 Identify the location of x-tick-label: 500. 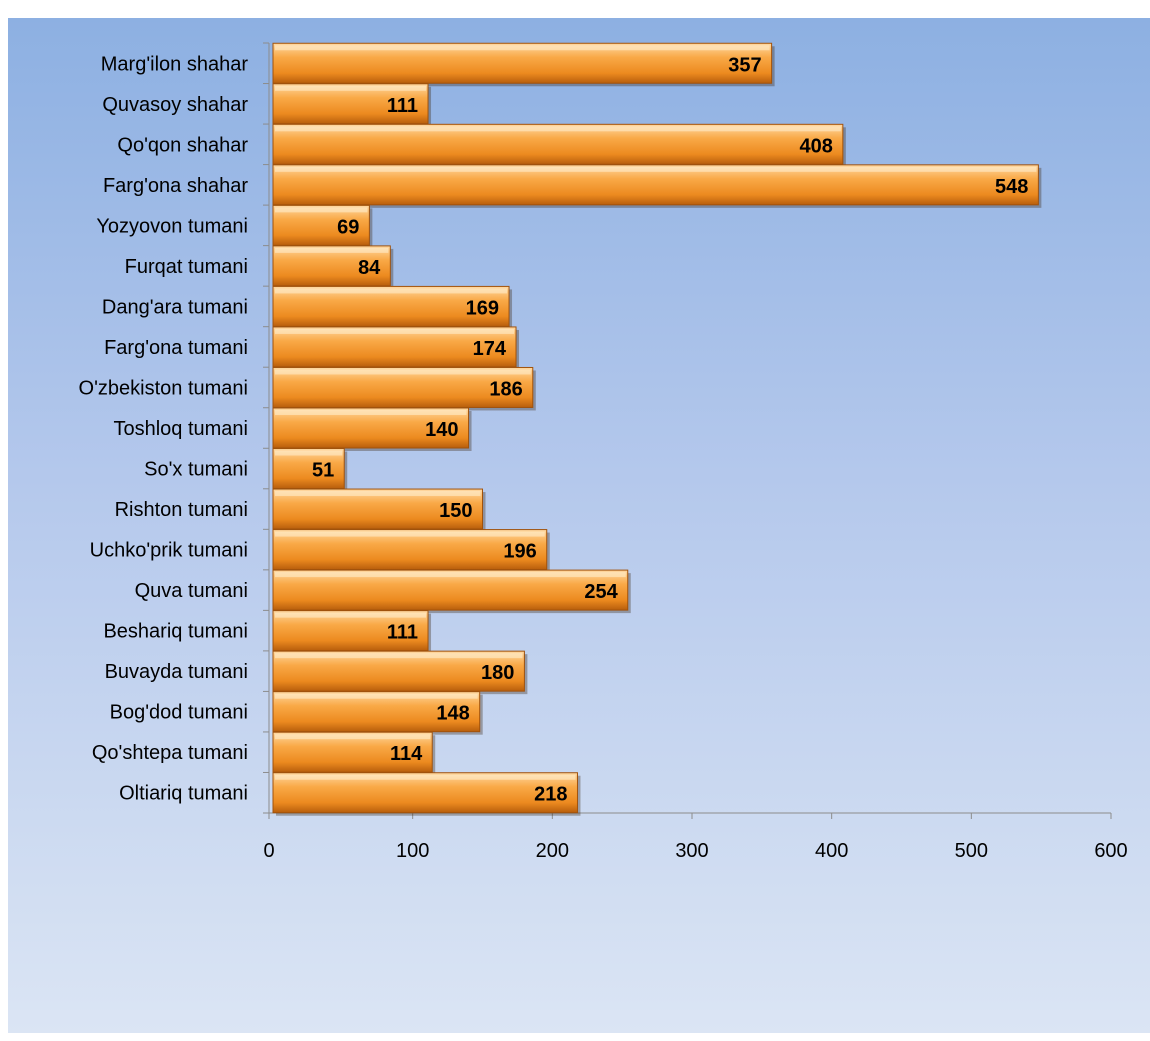
(971, 851).